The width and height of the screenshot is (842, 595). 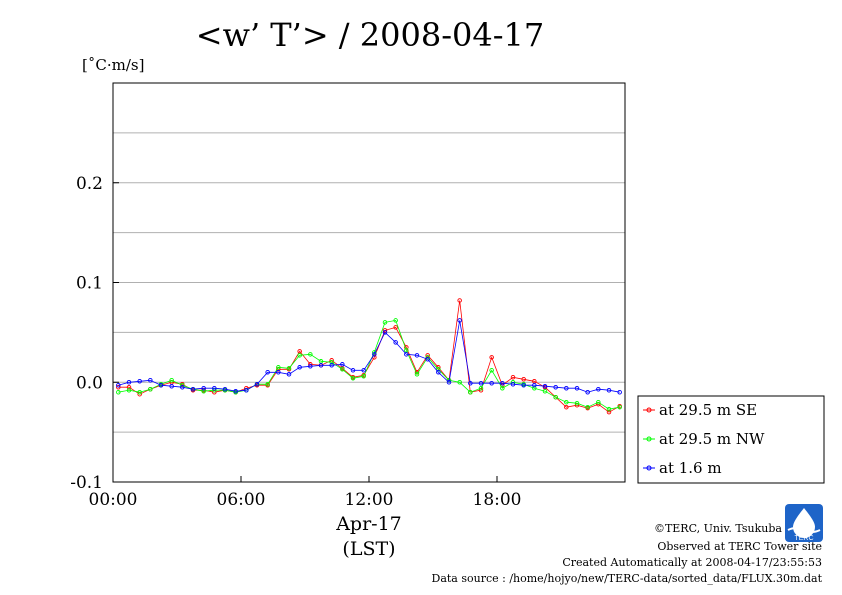 I want to click on legend-box, so click(x=731, y=439).